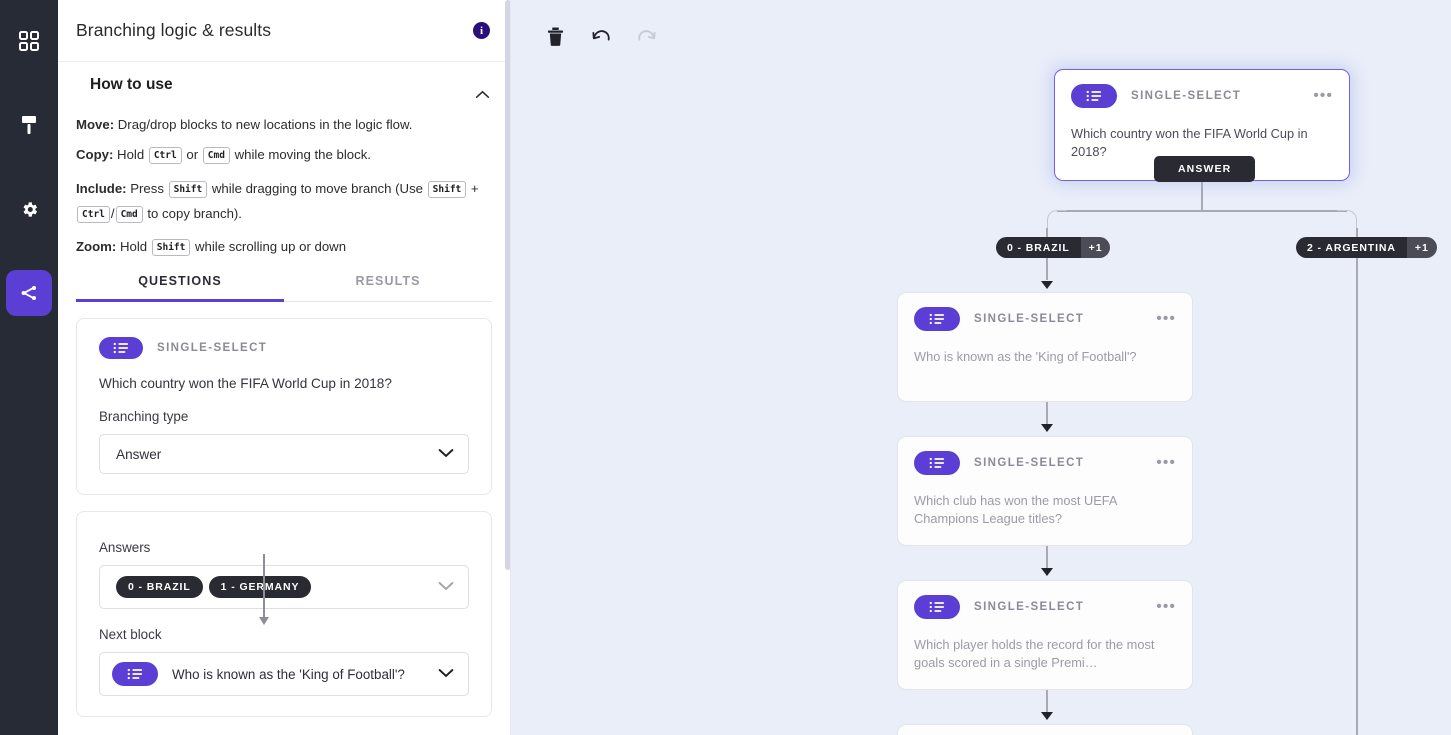 Image resolution: width=1451 pixels, height=735 pixels. What do you see at coordinates (96, 246) in the screenshot?
I see `howto-zoom-label: Zoom:` at bounding box center [96, 246].